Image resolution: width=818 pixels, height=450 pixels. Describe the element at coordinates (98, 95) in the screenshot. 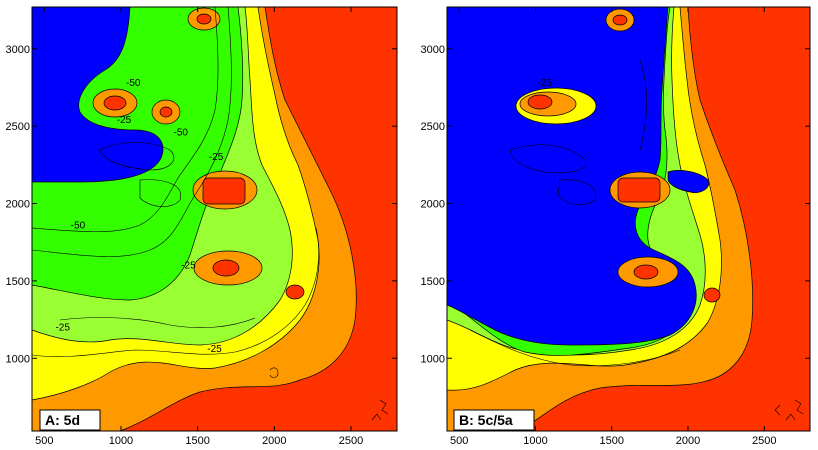

I see `panel-a-blue-region` at that location.